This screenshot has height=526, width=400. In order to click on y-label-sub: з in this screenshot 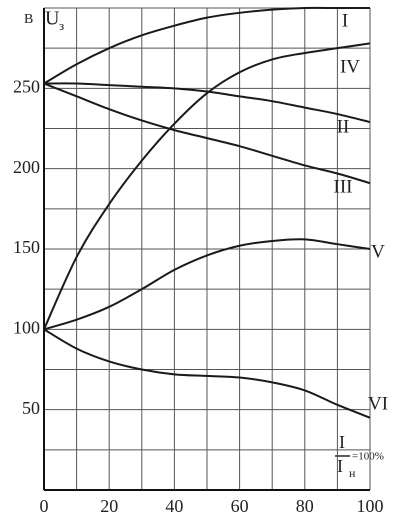, I will do `click(61, 25)`.